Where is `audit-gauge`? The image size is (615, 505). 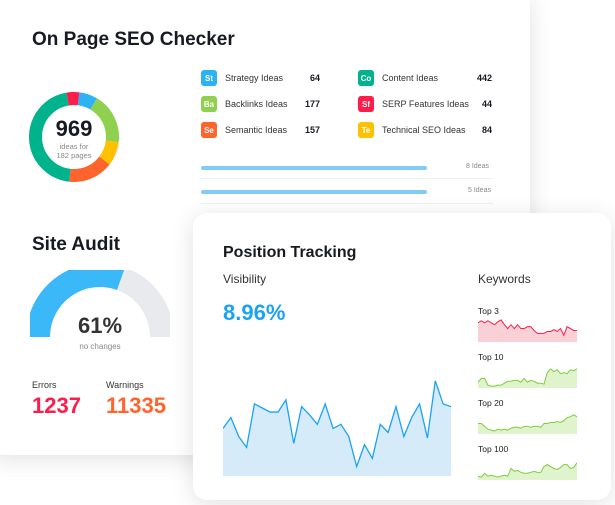
audit-gauge is located at coordinates (100, 304).